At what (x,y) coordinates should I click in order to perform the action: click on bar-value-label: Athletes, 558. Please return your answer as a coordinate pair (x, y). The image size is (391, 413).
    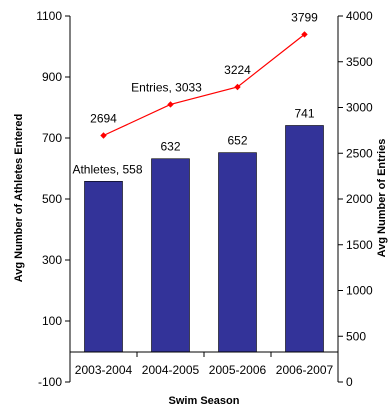
    Looking at the image, I should click on (107, 169).